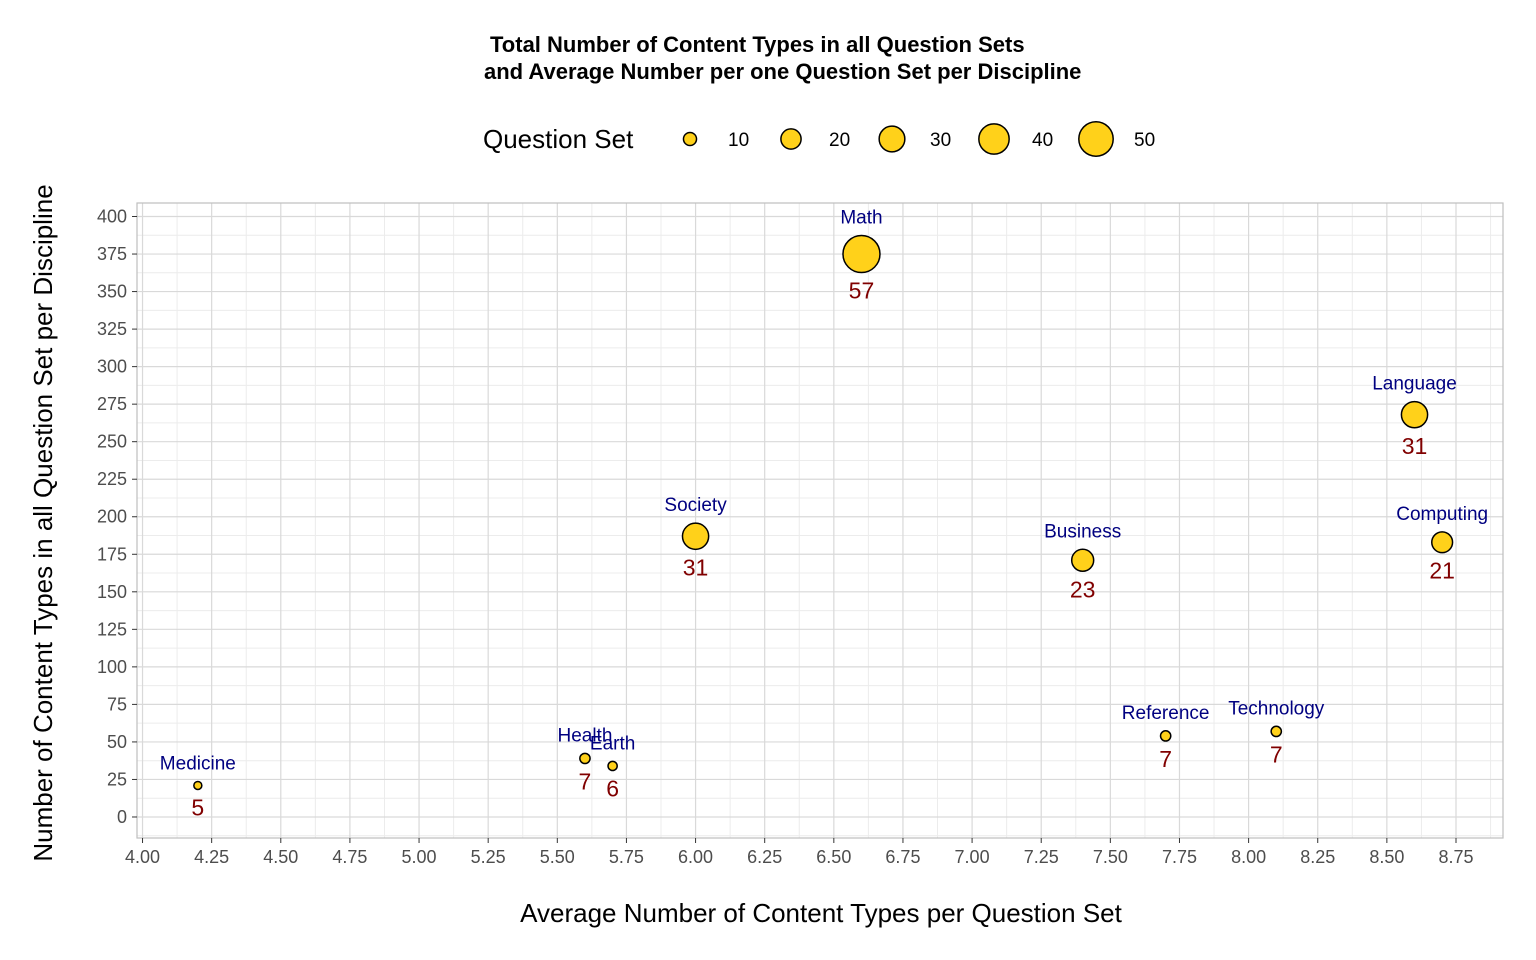 The image size is (1536, 960). What do you see at coordinates (861, 254) in the screenshot?
I see `data-point-math` at bounding box center [861, 254].